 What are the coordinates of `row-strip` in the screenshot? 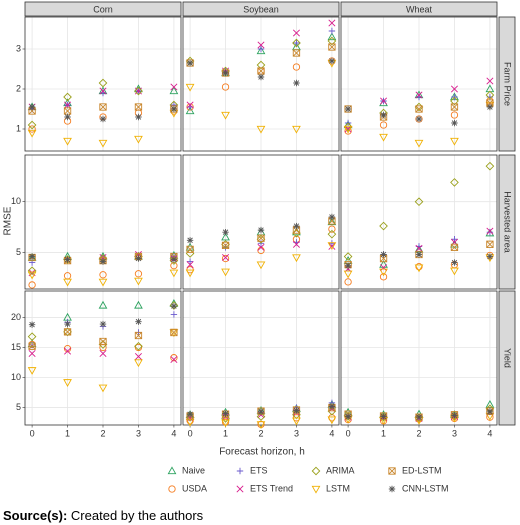 It's located at (507, 84).